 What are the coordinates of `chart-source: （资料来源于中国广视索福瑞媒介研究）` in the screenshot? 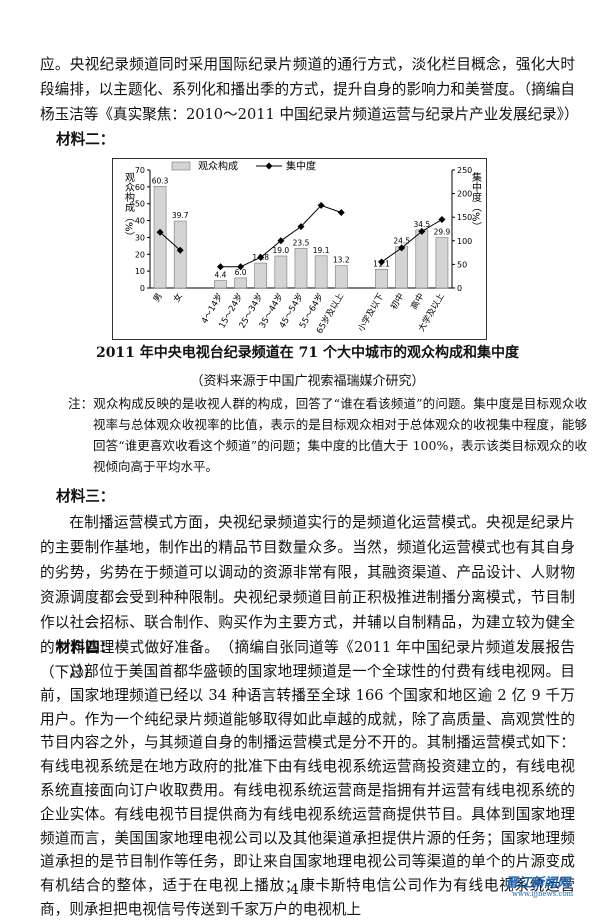 It's located at (307, 381).